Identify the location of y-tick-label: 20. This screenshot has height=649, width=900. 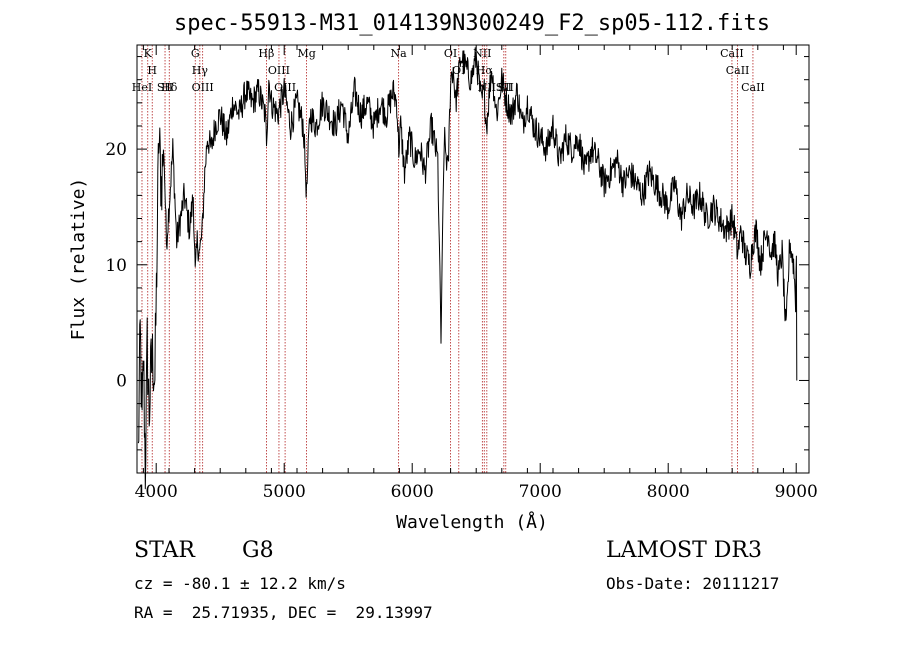
(116, 150).